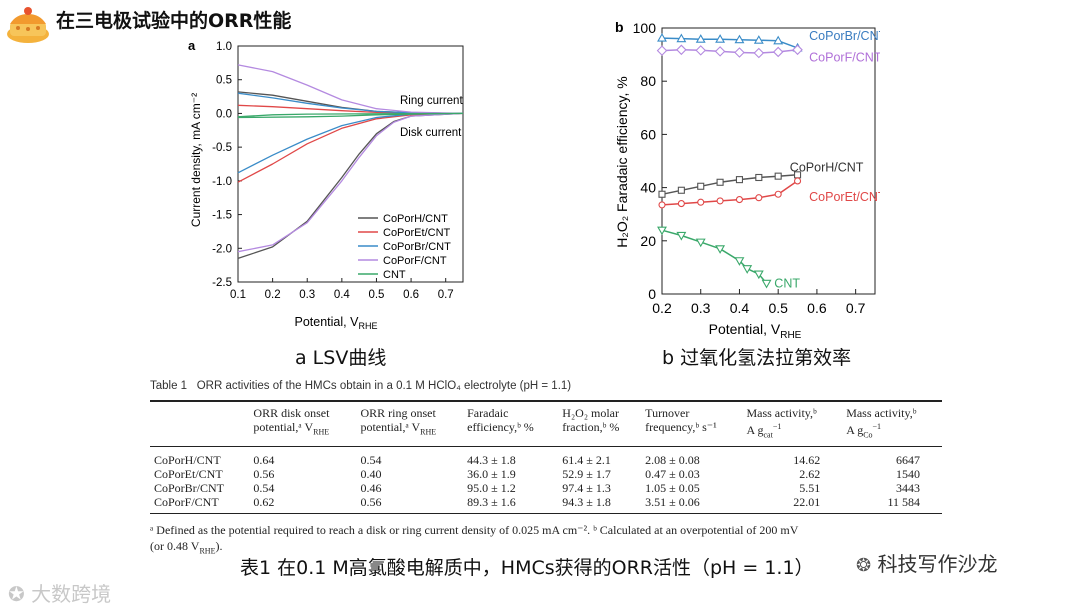  Describe the element at coordinates (188, 474) in the screenshot. I see `table-cell: CoPorEt/CNT` at that location.